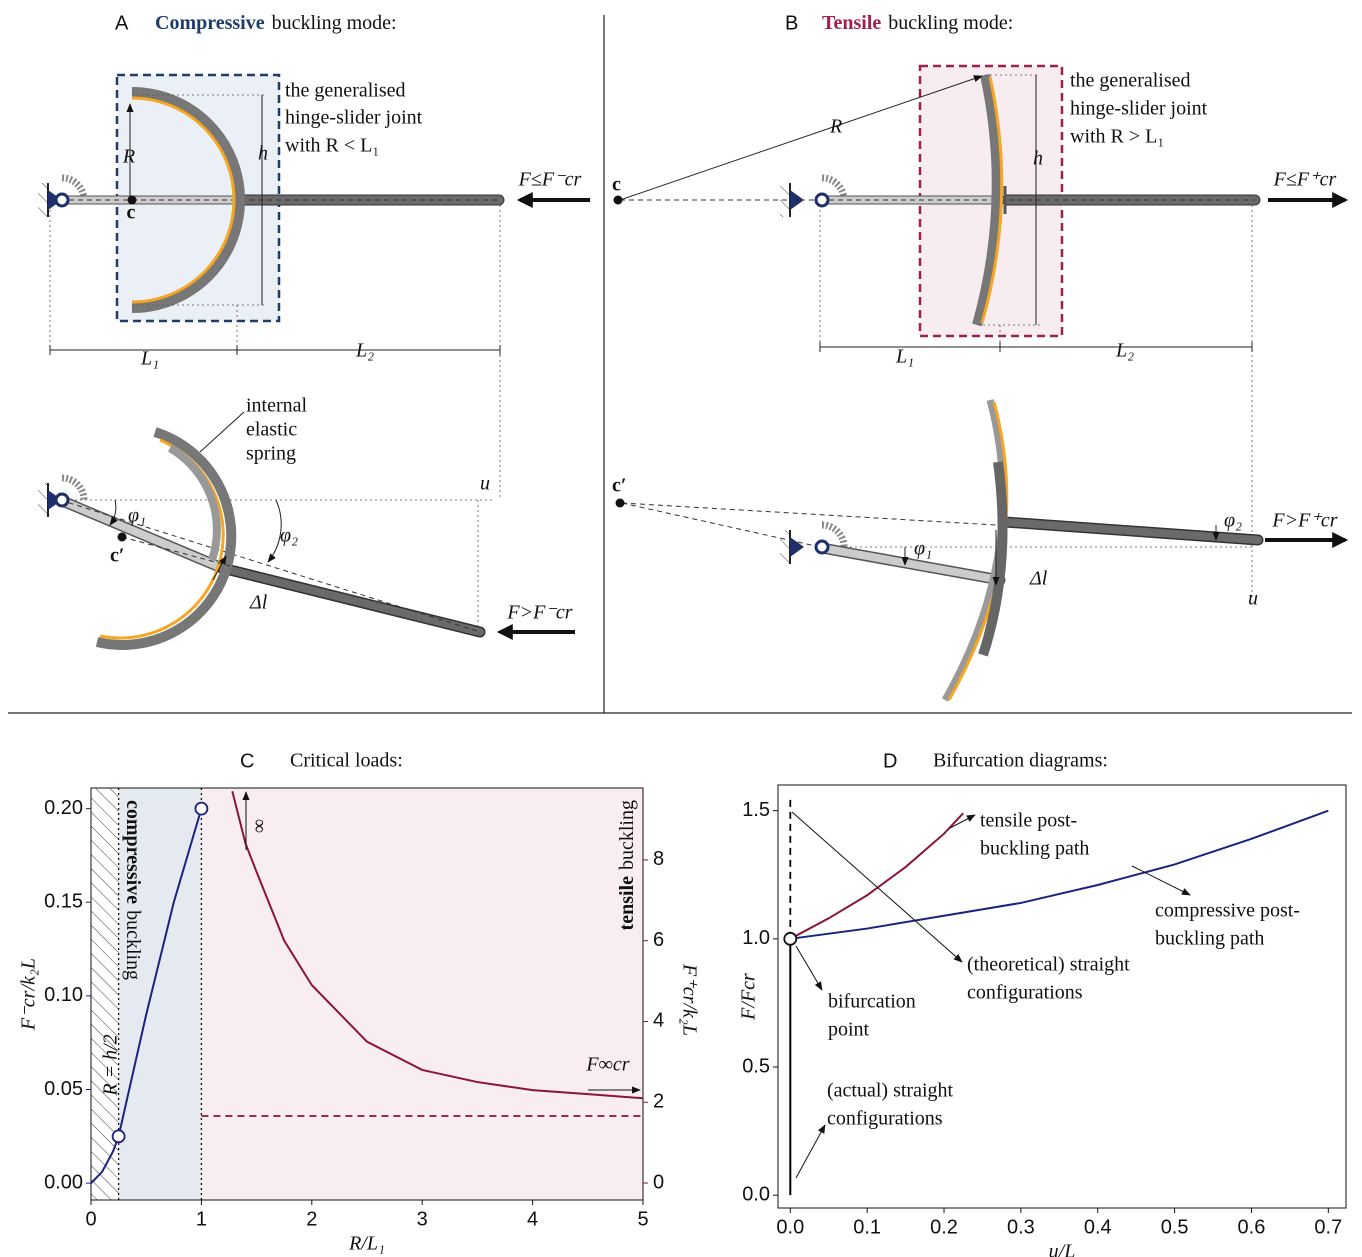 Image resolution: width=1362 pixels, height=1257 pixels. What do you see at coordinates (247, 761) in the screenshot?
I see `panel-letter: C` at bounding box center [247, 761].